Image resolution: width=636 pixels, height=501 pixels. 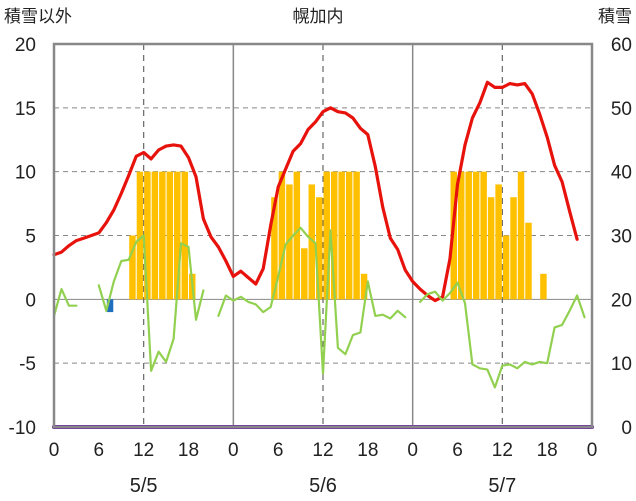 I want to click on right-tick-label: 0, so click(x=626, y=428).